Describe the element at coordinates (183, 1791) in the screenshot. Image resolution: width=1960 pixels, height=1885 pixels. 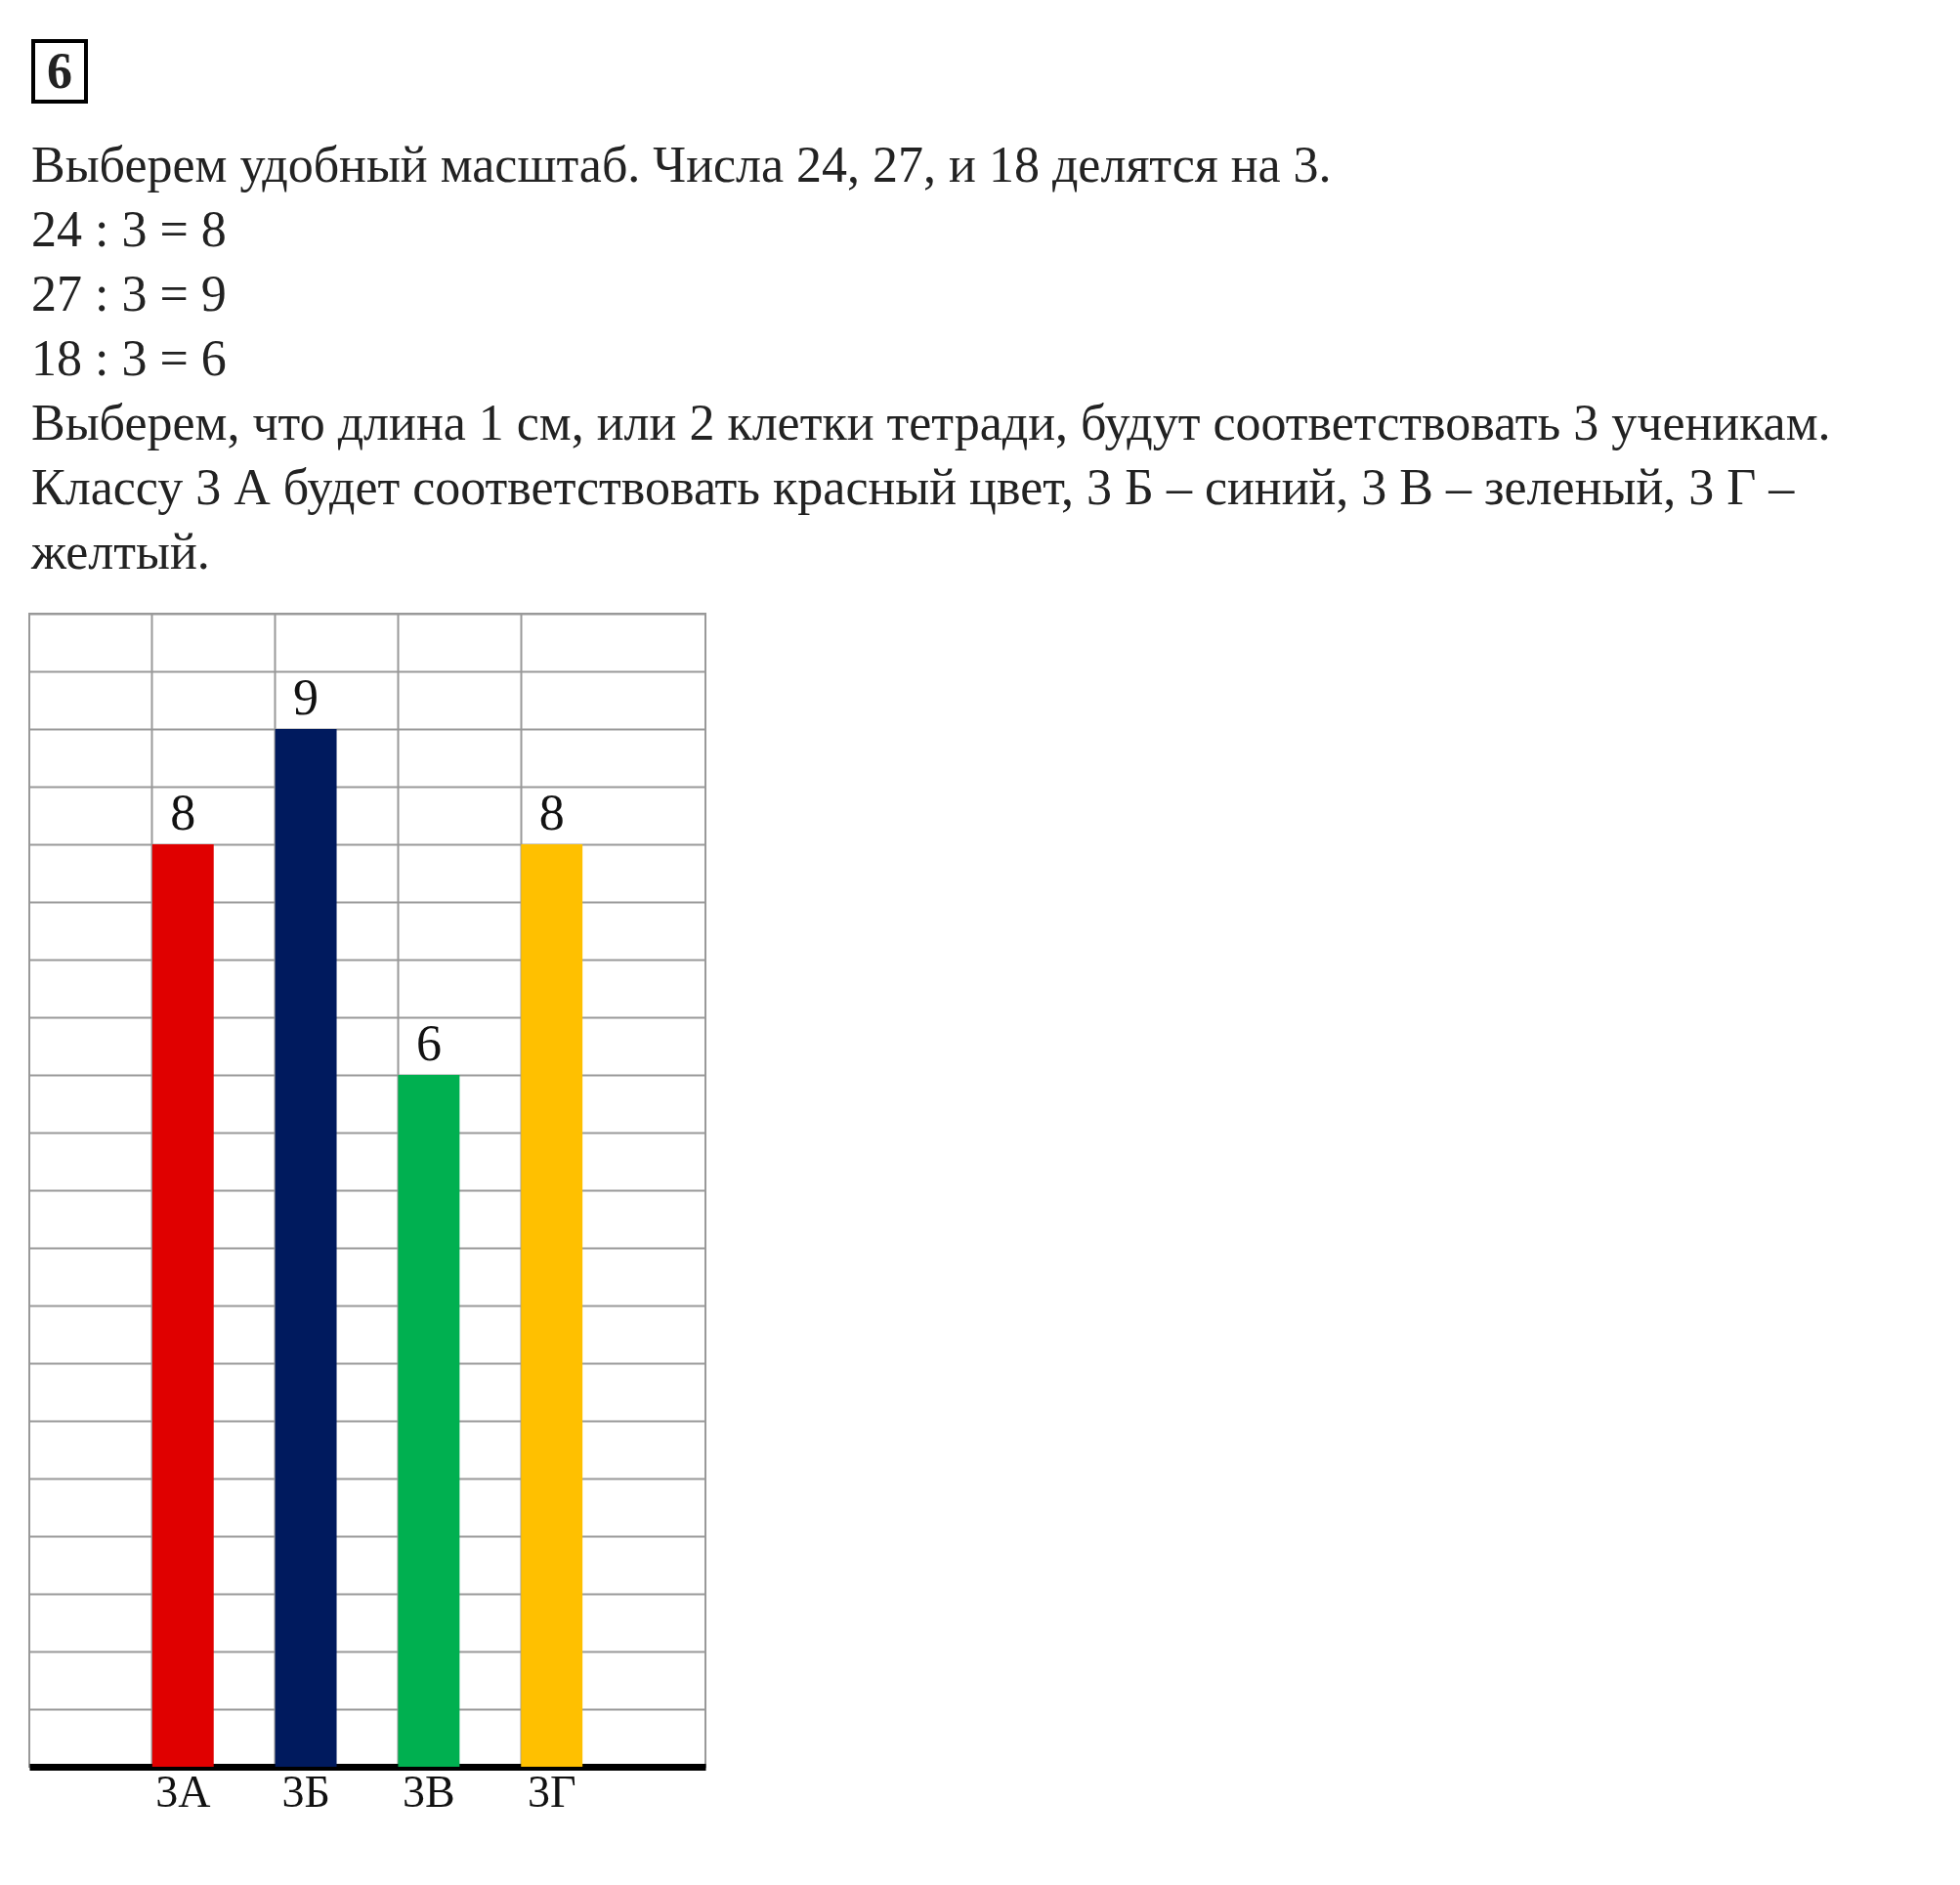
I see `x-tick-label: 3А` at that location.